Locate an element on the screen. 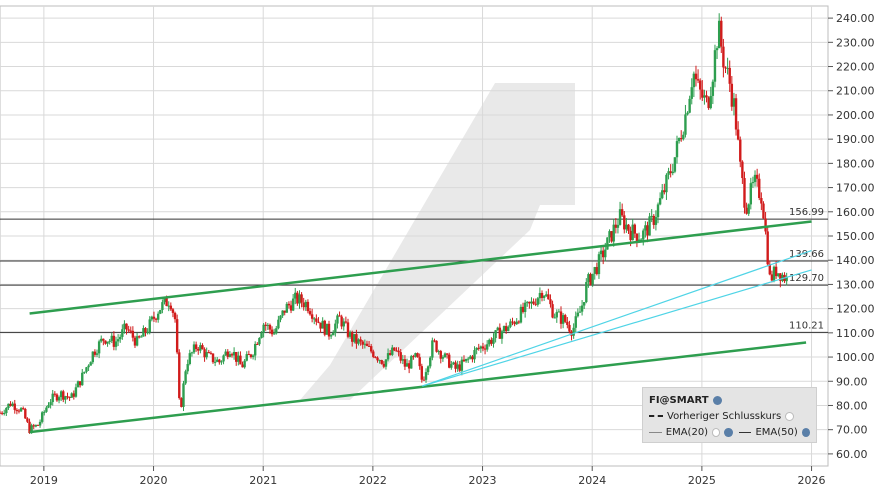 This screenshot has width=880, height=496. y-tick-label: 120.00 is located at coordinates (855, 309).